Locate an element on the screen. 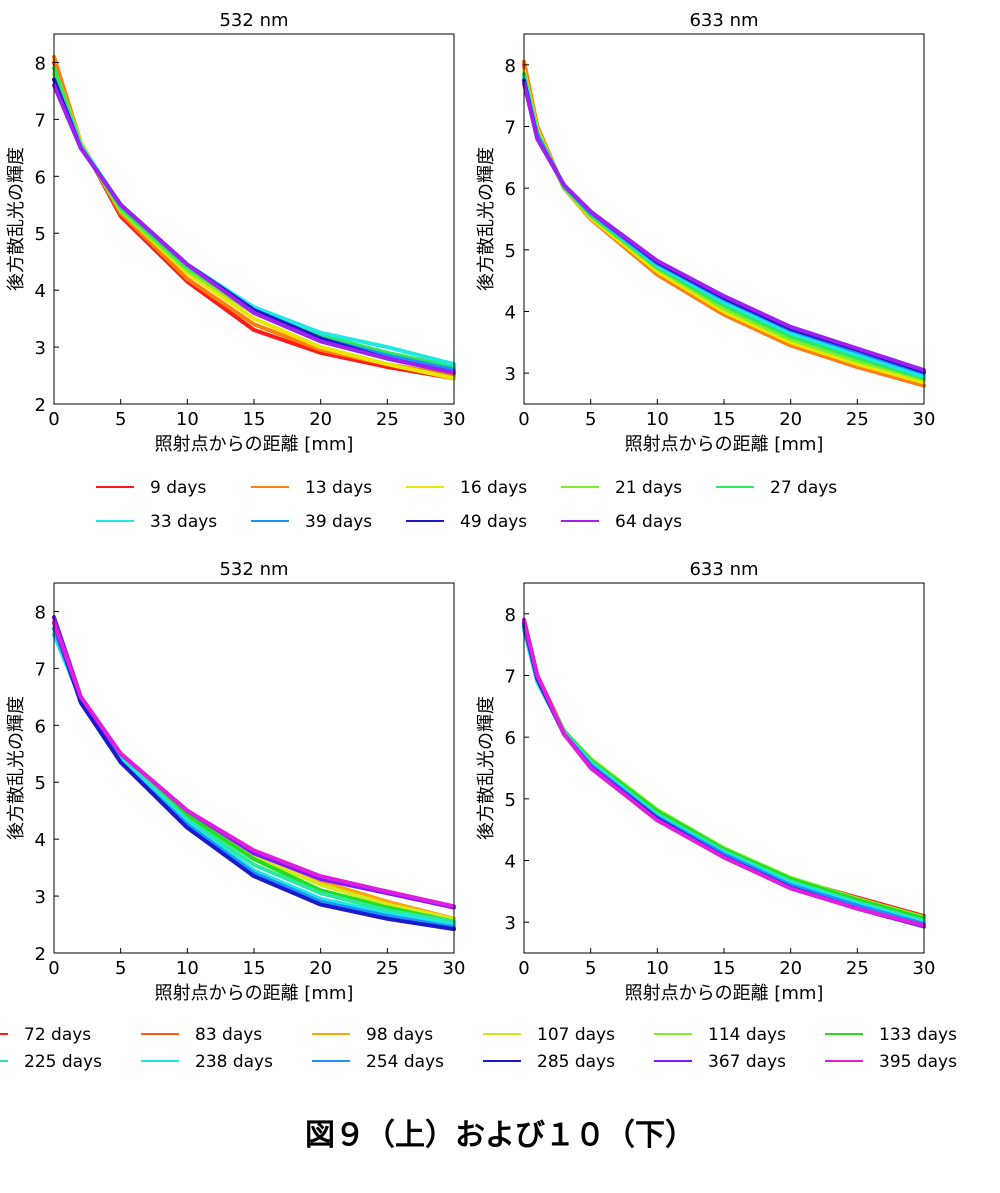 This screenshot has height=1193, width=1000. legend-label: 254 days is located at coordinates (405, 1062).